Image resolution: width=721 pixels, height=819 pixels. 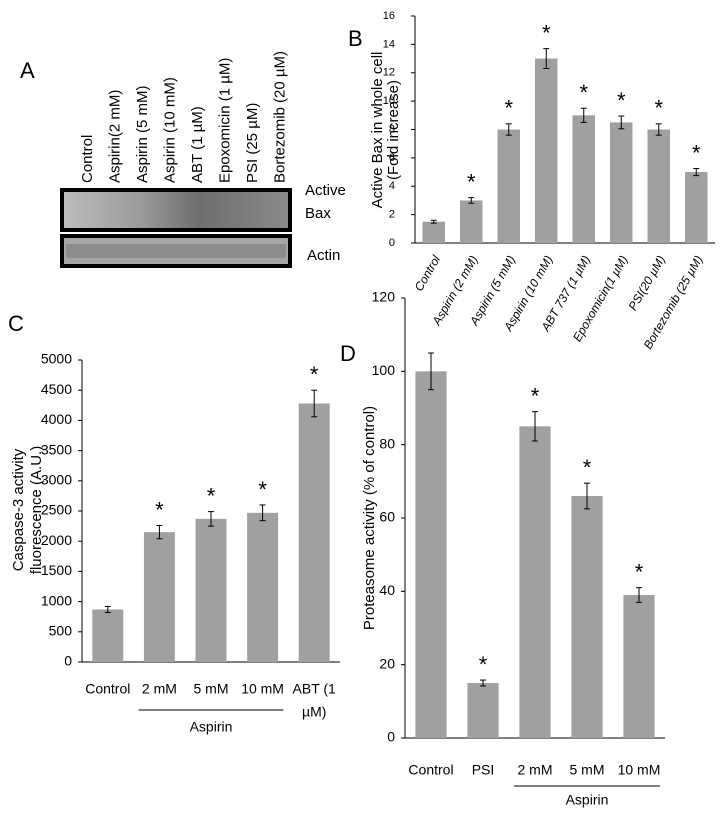 What do you see at coordinates (384, 370) in the screenshot?
I see `y-tick-label: 100` at bounding box center [384, 370].